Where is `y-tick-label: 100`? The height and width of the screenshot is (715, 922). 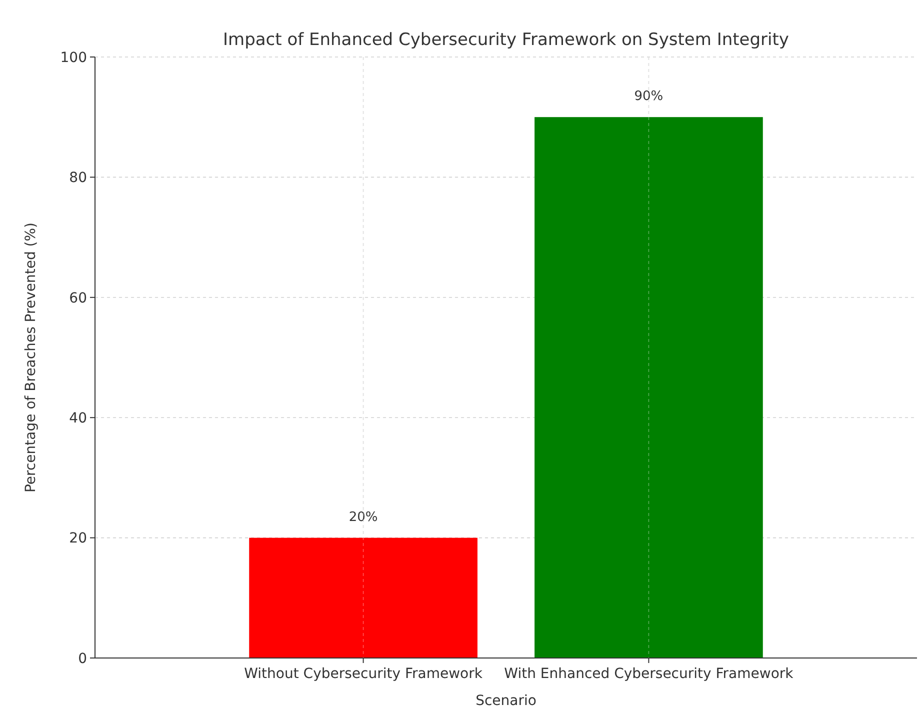 y-tick-label: 100 is located at coordinates (73, 58).